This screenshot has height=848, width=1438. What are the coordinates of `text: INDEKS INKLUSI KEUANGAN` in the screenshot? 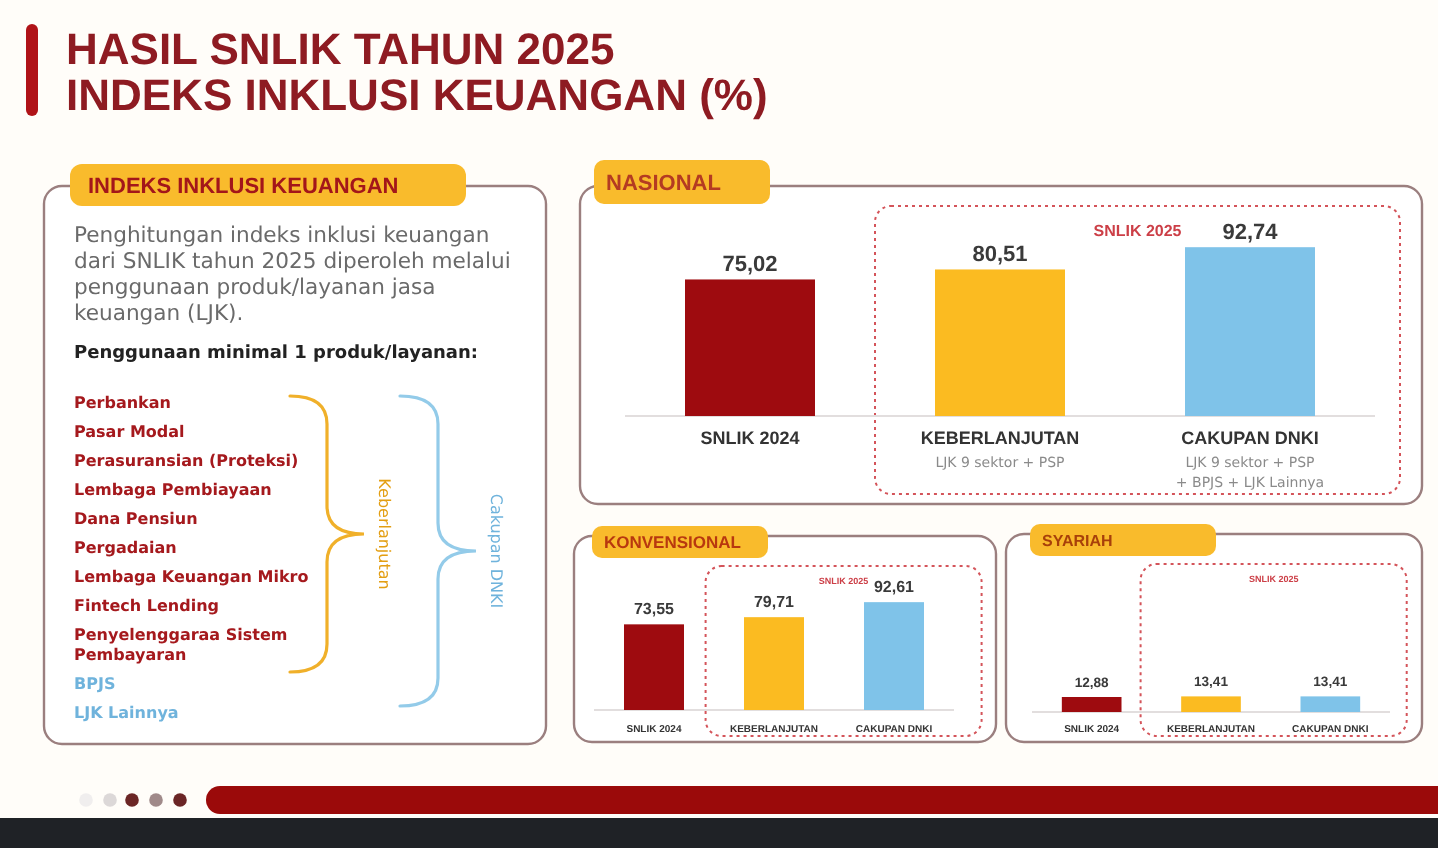 It's located at (243, 187).